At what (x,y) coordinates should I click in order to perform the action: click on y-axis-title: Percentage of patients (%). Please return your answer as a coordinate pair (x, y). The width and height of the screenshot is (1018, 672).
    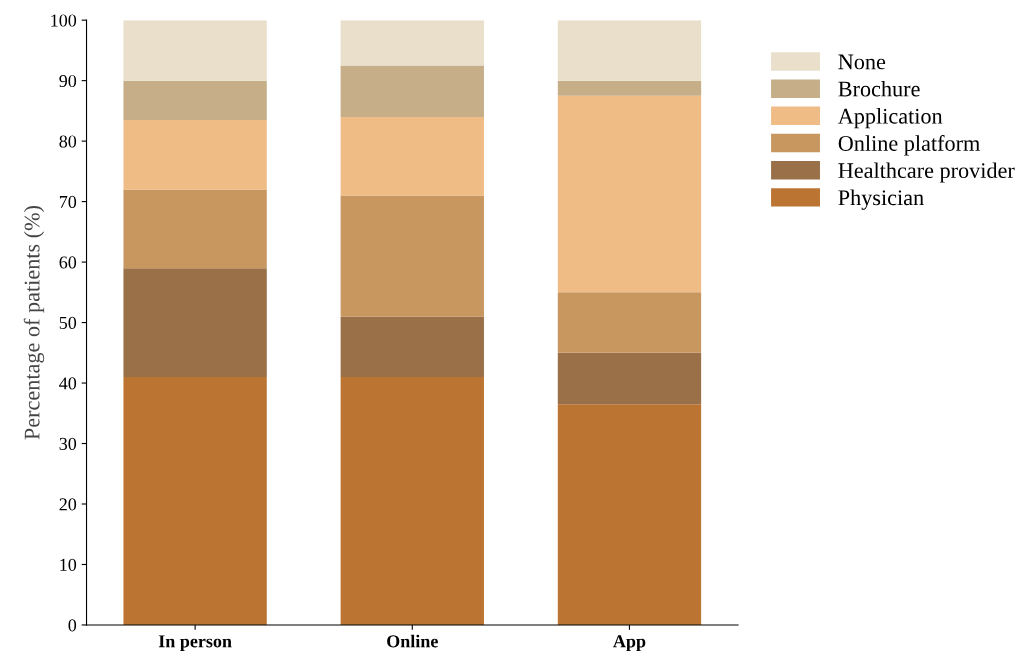
    Looking at the image, I should click on (34, 323).